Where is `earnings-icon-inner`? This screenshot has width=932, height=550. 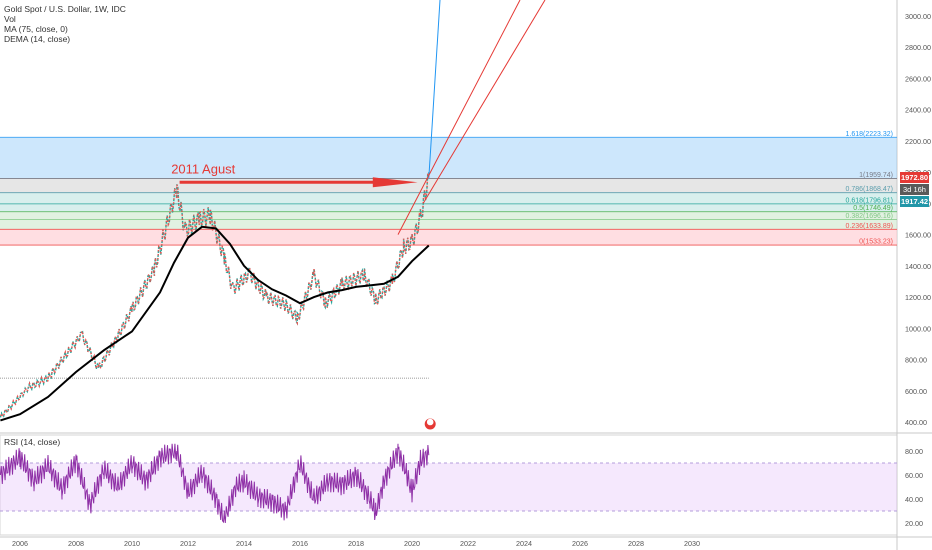
earnings-icon-inner is located at coordinates (430, 422).